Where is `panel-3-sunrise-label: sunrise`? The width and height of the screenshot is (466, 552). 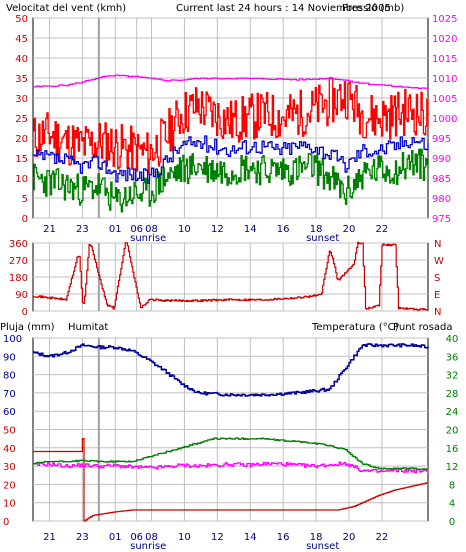
panel-3-sunrise-label: sunrise is located at coordinates (148, 546).